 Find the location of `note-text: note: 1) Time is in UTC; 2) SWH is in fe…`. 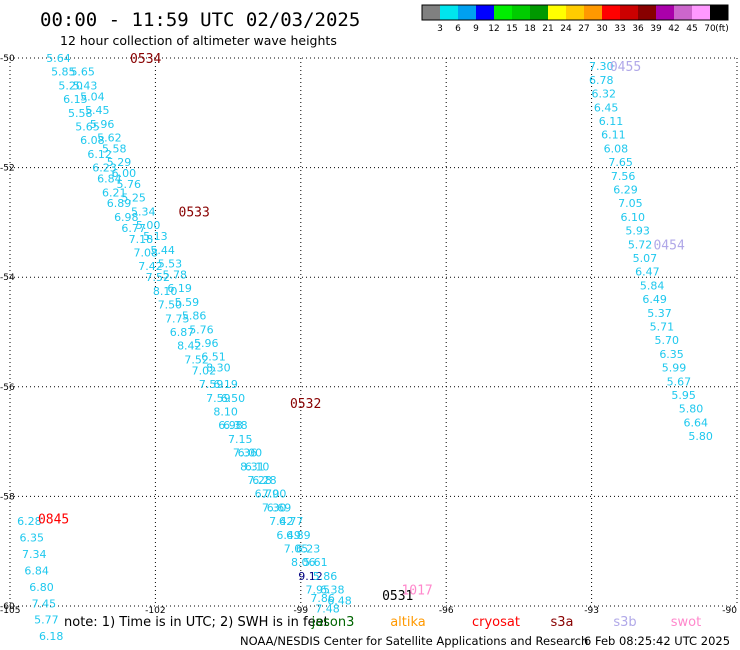

note-text: note: 1) Time is in UTC; 2) SWH is in fe… is located at coordinates (196, 622).